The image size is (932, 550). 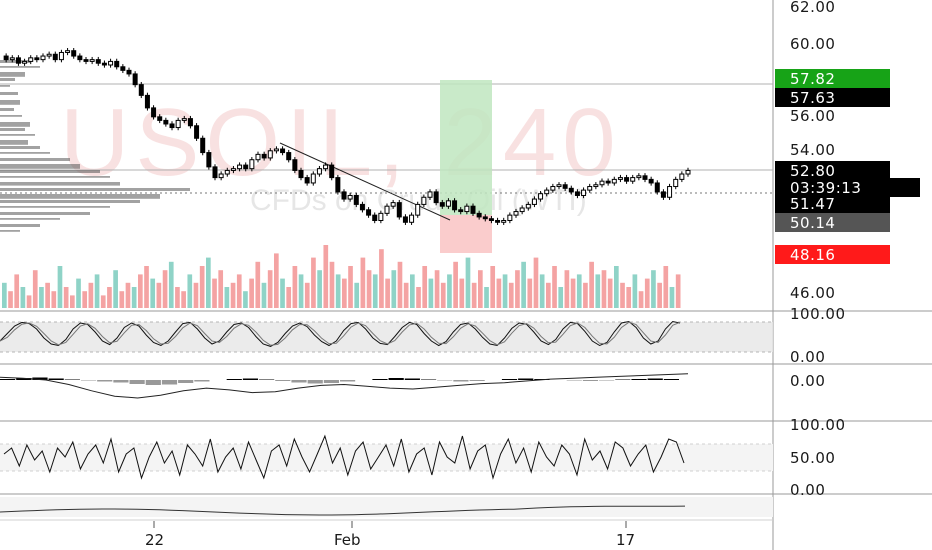 I want to click on volume-profile, so click(x=95, y=146).